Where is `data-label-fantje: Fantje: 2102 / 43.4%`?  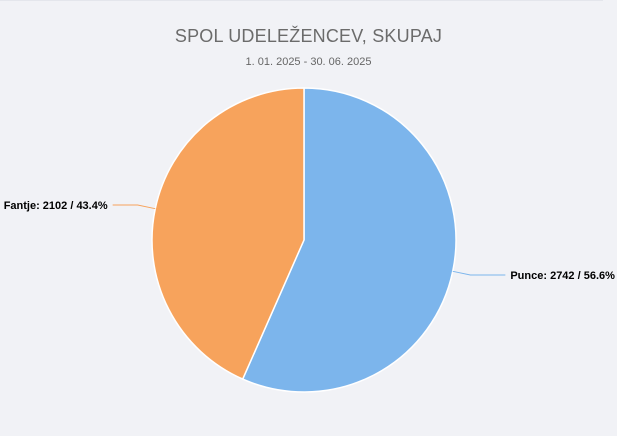
data-label-fantje: Fantje: 2102 / 43.4% is located at coordinates (56, 206).